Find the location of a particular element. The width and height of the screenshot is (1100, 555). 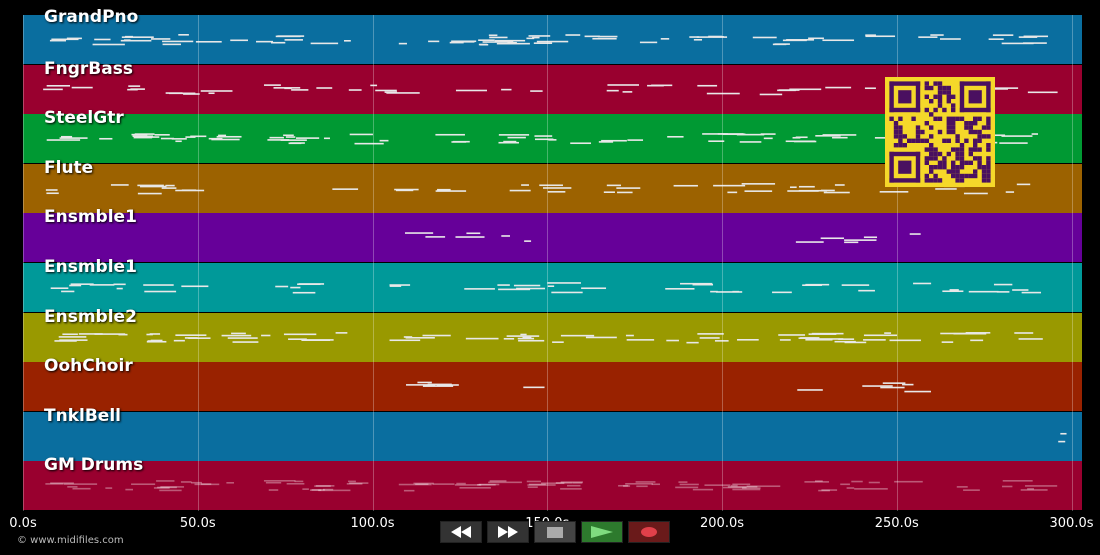

play-icon is located at coordinates (602, 532).